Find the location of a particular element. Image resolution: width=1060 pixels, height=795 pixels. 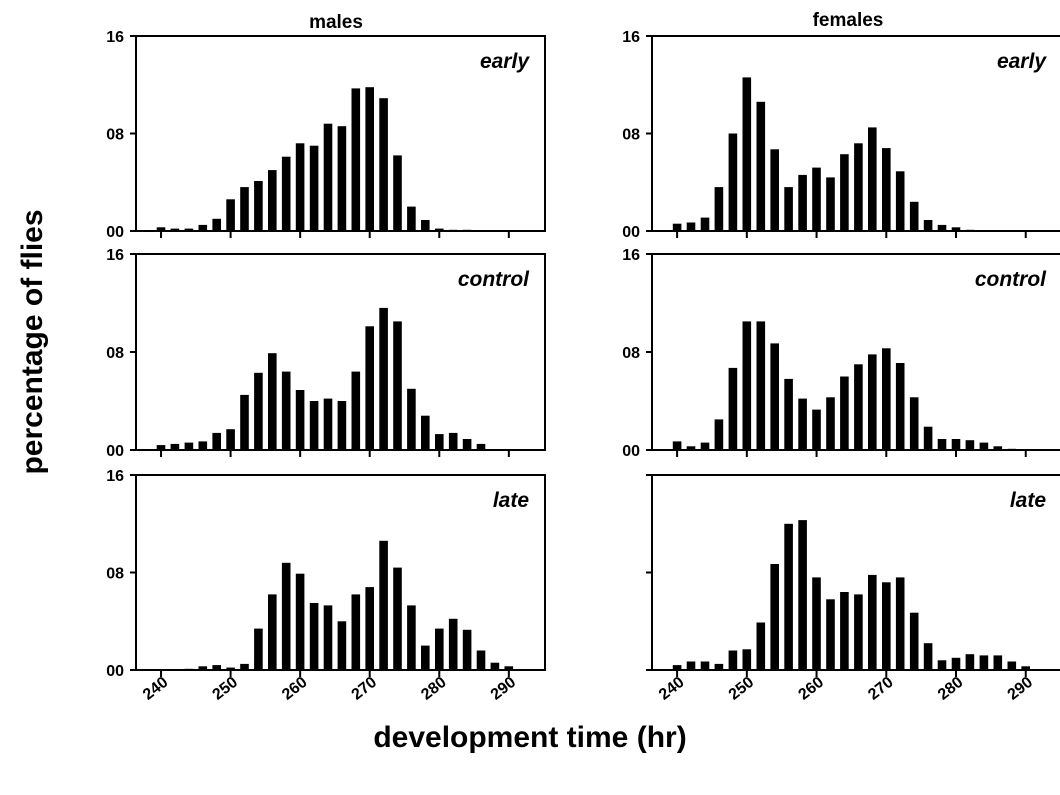

x-tick-label: 260 is located at coordinates (812, 689).